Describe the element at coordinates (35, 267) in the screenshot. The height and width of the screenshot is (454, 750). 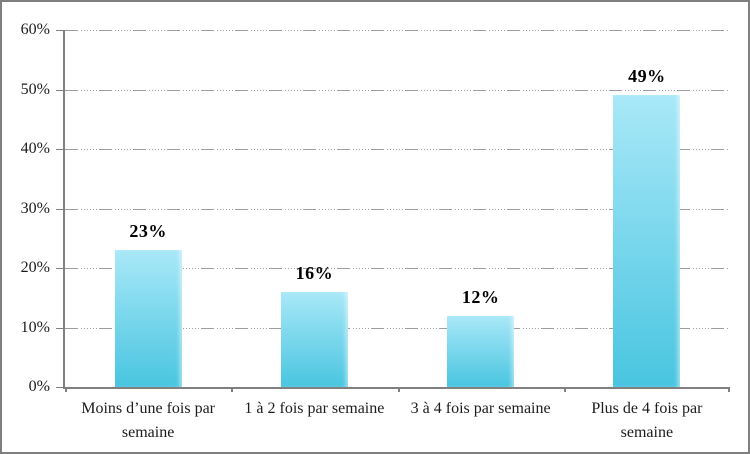
I see `y-axis-label: 20%` at that location.